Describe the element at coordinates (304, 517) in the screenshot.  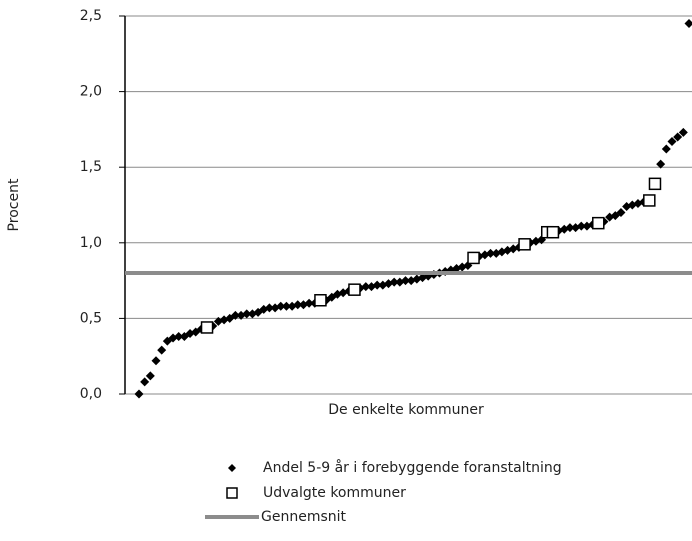
I see `legend-label: Gennemsnit` at that location.